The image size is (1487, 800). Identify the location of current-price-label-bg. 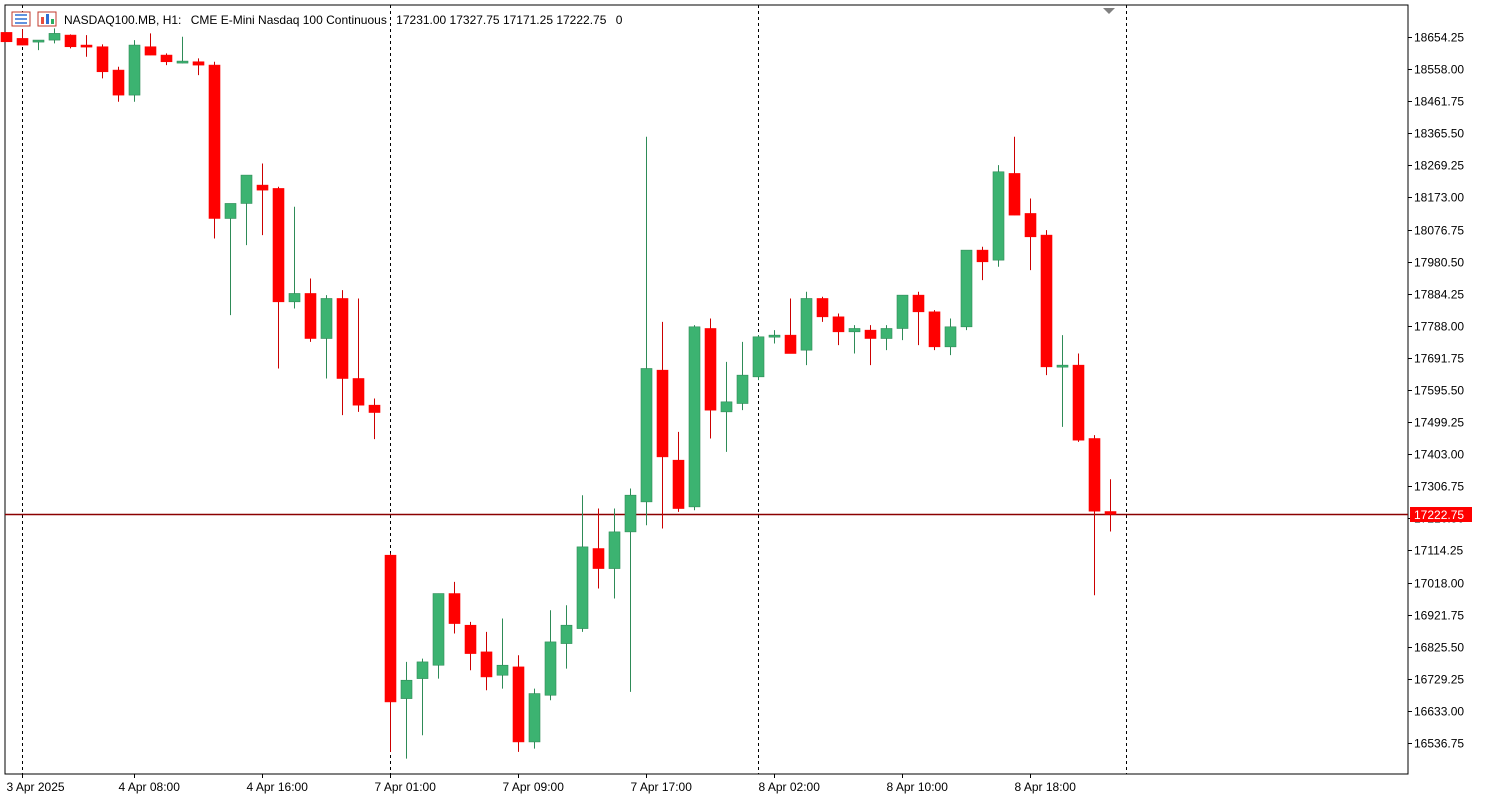
(1441, 514).